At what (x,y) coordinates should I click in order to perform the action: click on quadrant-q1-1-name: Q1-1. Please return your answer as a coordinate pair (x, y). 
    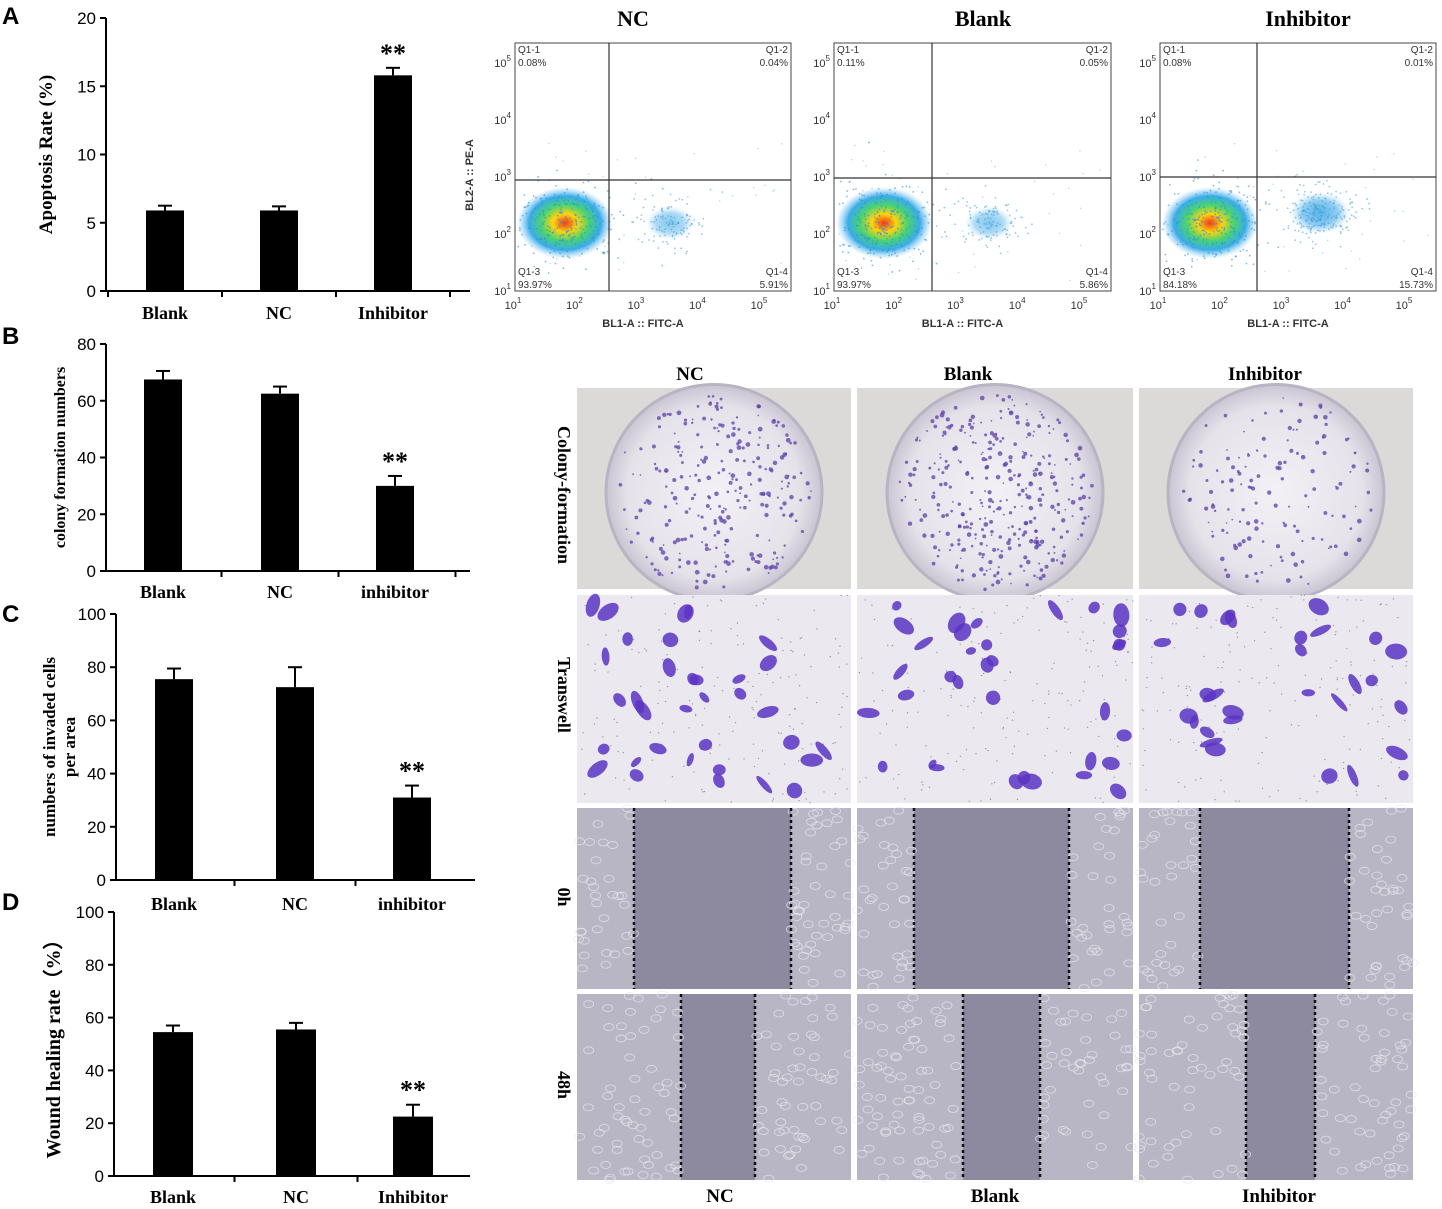
    Looking at the image, I should click on (529, 50).